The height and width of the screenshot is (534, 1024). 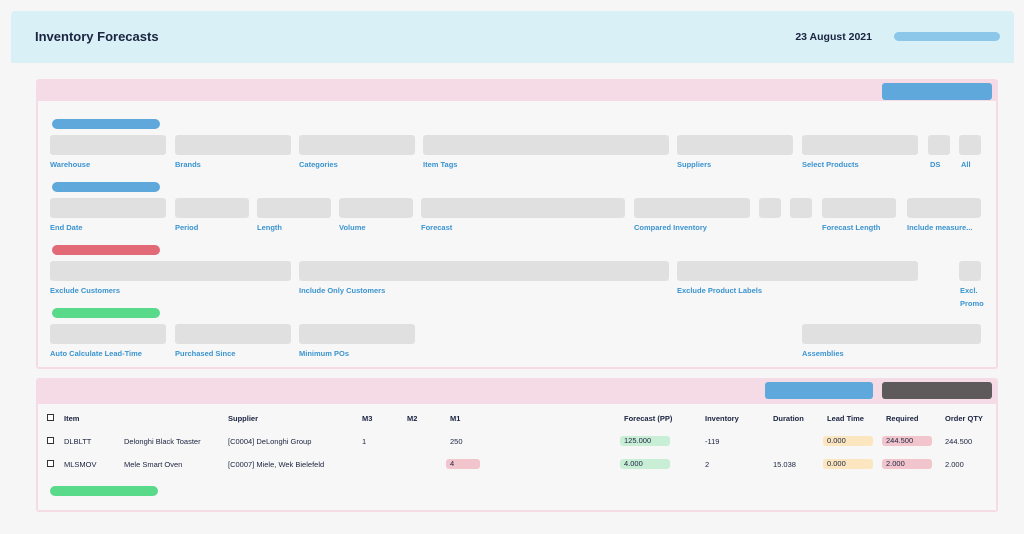 What do you see at coordinates (294, 208) in the screenshot?
I see `length-input` at bounding box center [294, 208].